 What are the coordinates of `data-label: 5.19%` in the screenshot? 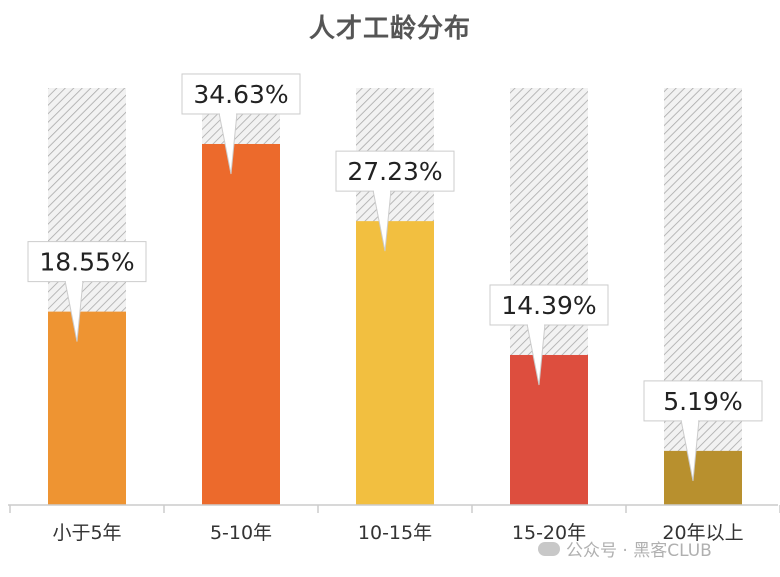 It's located at (703, 430).